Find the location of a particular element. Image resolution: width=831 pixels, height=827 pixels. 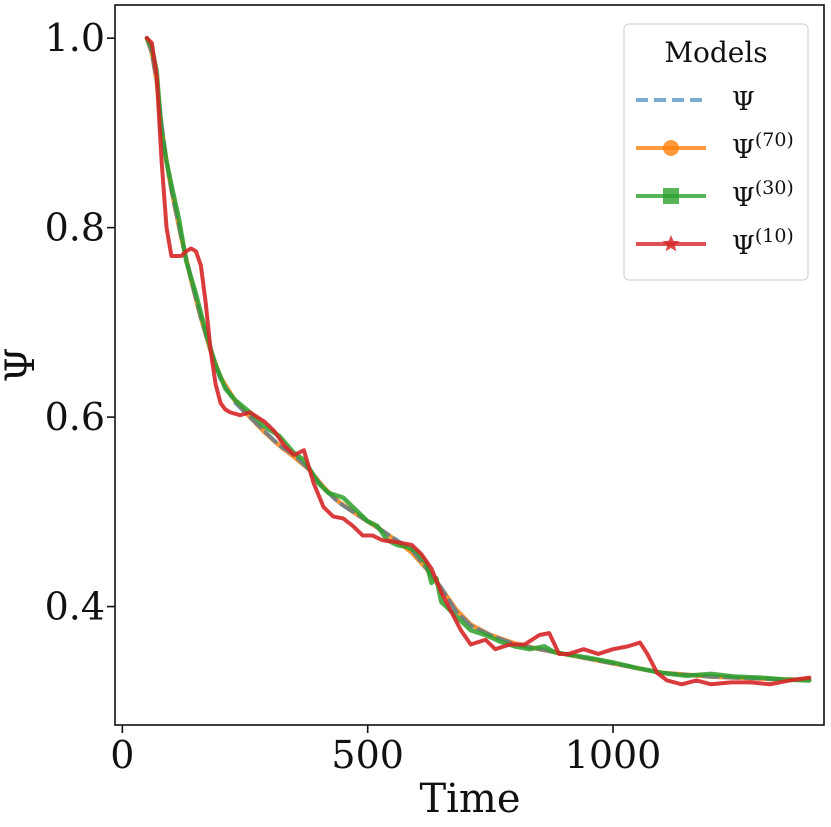

legend-label-sup: (10) is located at coordinates (774, 236).